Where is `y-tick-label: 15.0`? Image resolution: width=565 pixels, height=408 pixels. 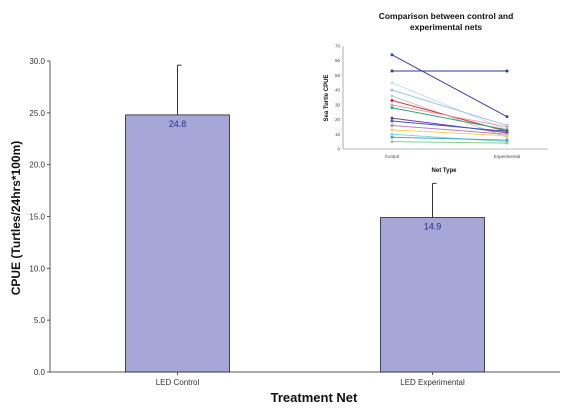 y-tick-label: 15.0 is located at coordinates (37, 217).